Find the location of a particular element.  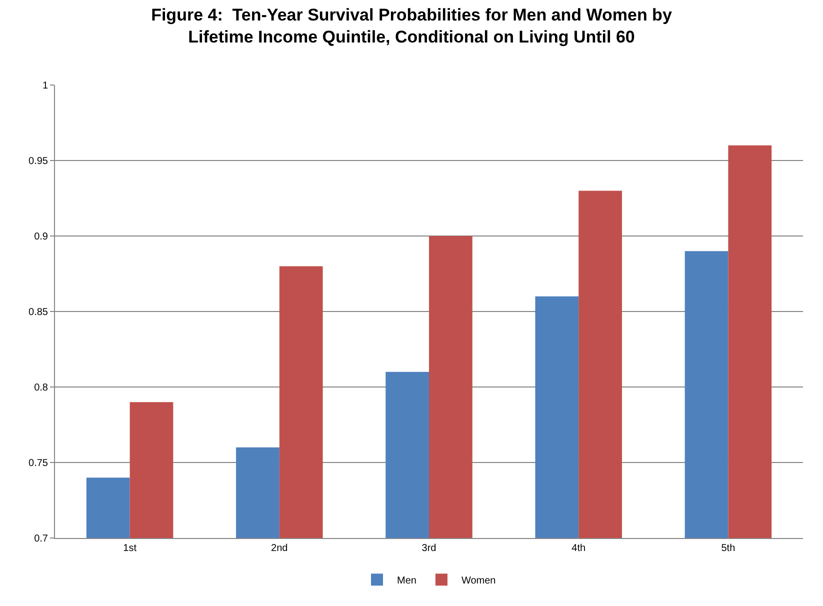

y-tick-label: 1 is located at coordinates (45, 86).